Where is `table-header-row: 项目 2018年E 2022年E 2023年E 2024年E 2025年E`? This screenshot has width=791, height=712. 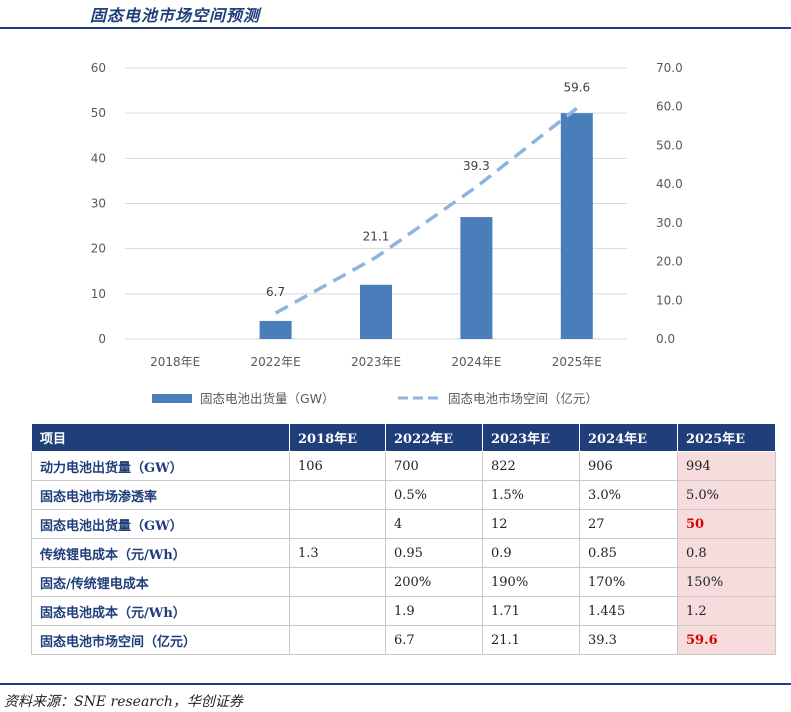
table-header-row: 项目 2018年E 2022年E 2023年E 2024年E 2025年E is located at coordinates (403, 437).